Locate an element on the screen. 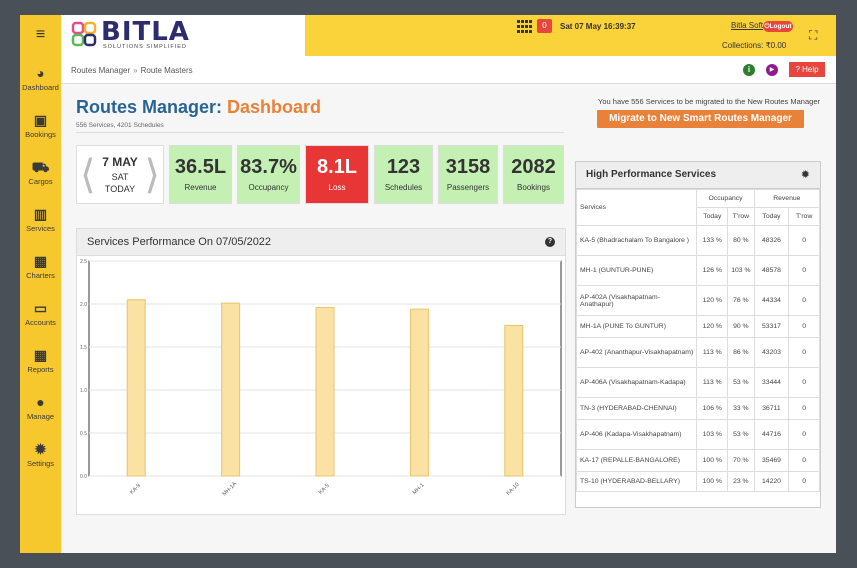 The image size is (857, 568). service-name-cell: AP-402A (Visakhapatnam-Anathapur) is located at coordinates (636, 300).